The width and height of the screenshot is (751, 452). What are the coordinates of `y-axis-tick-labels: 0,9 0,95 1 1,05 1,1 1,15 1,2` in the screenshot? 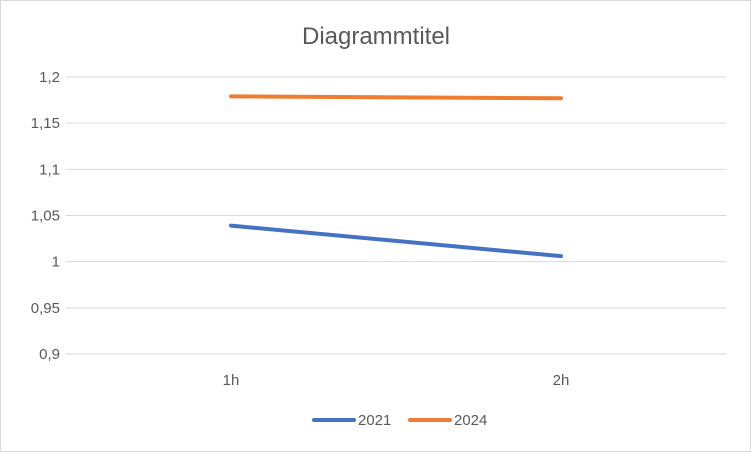 It's located at (45, 216).